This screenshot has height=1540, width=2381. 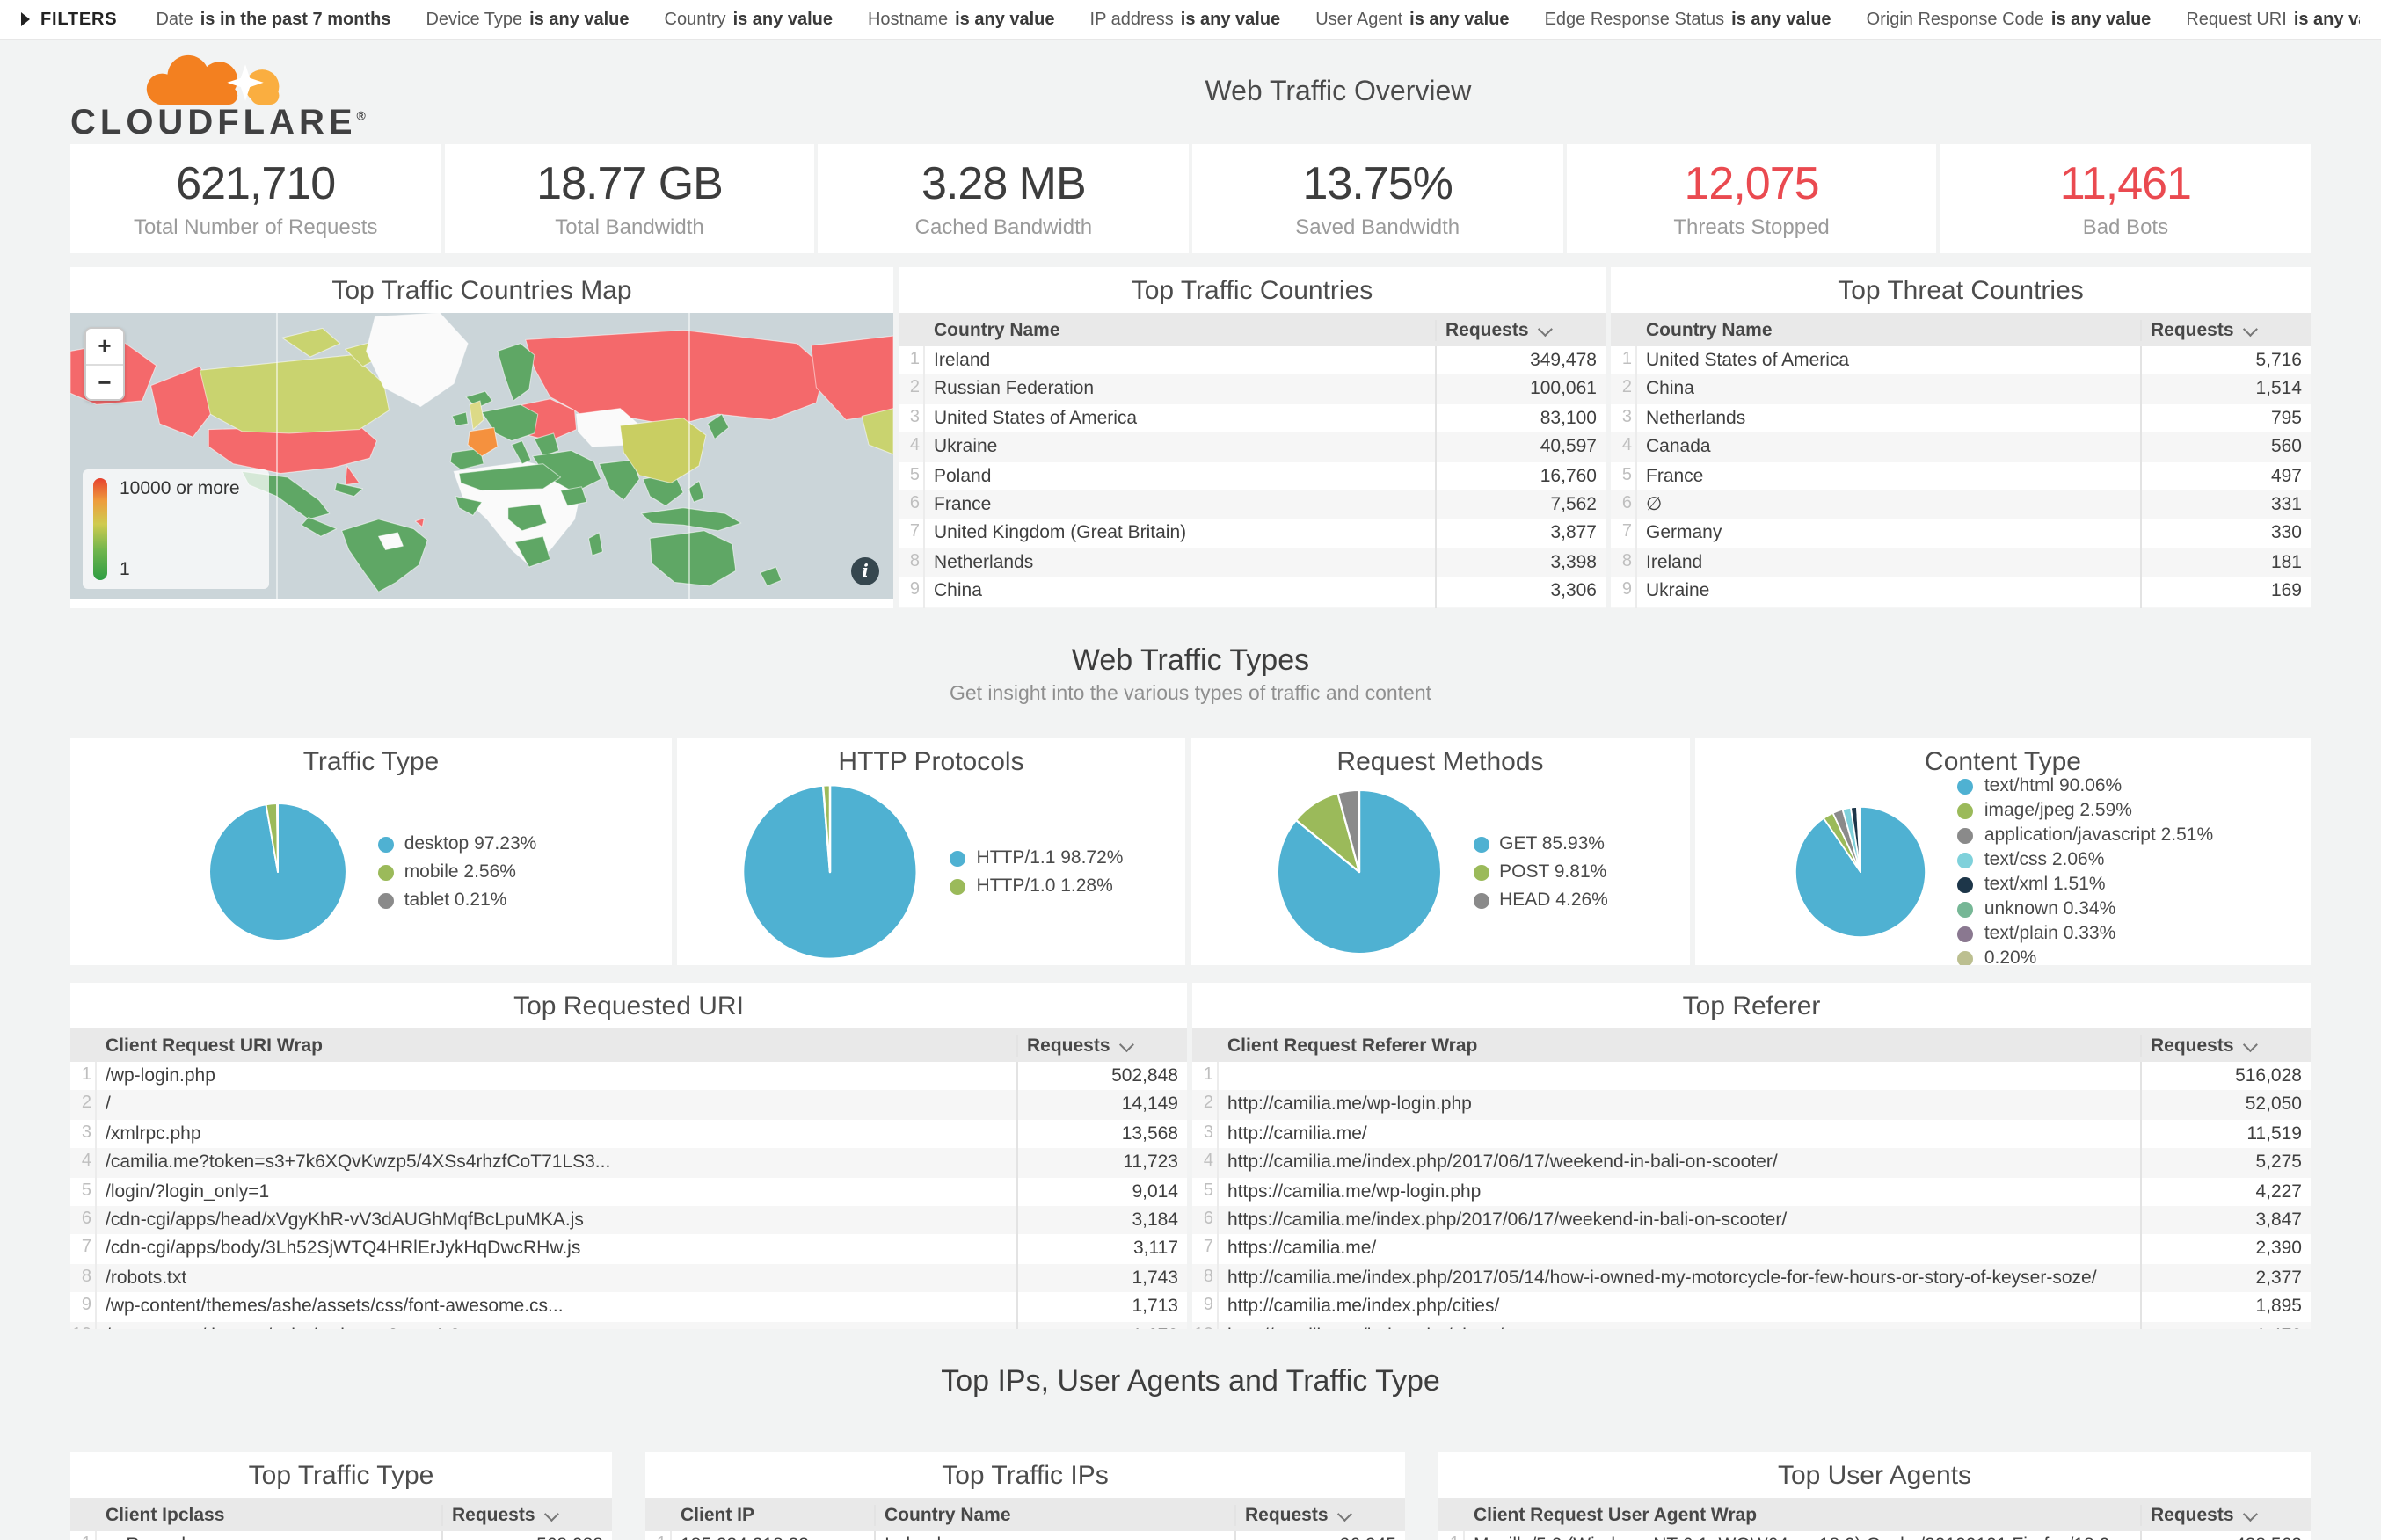 What do you see at coordinates (1961, 475) in the screenshot?
I see `table-row: 5 France 497` at bounding box center [1961, 475].